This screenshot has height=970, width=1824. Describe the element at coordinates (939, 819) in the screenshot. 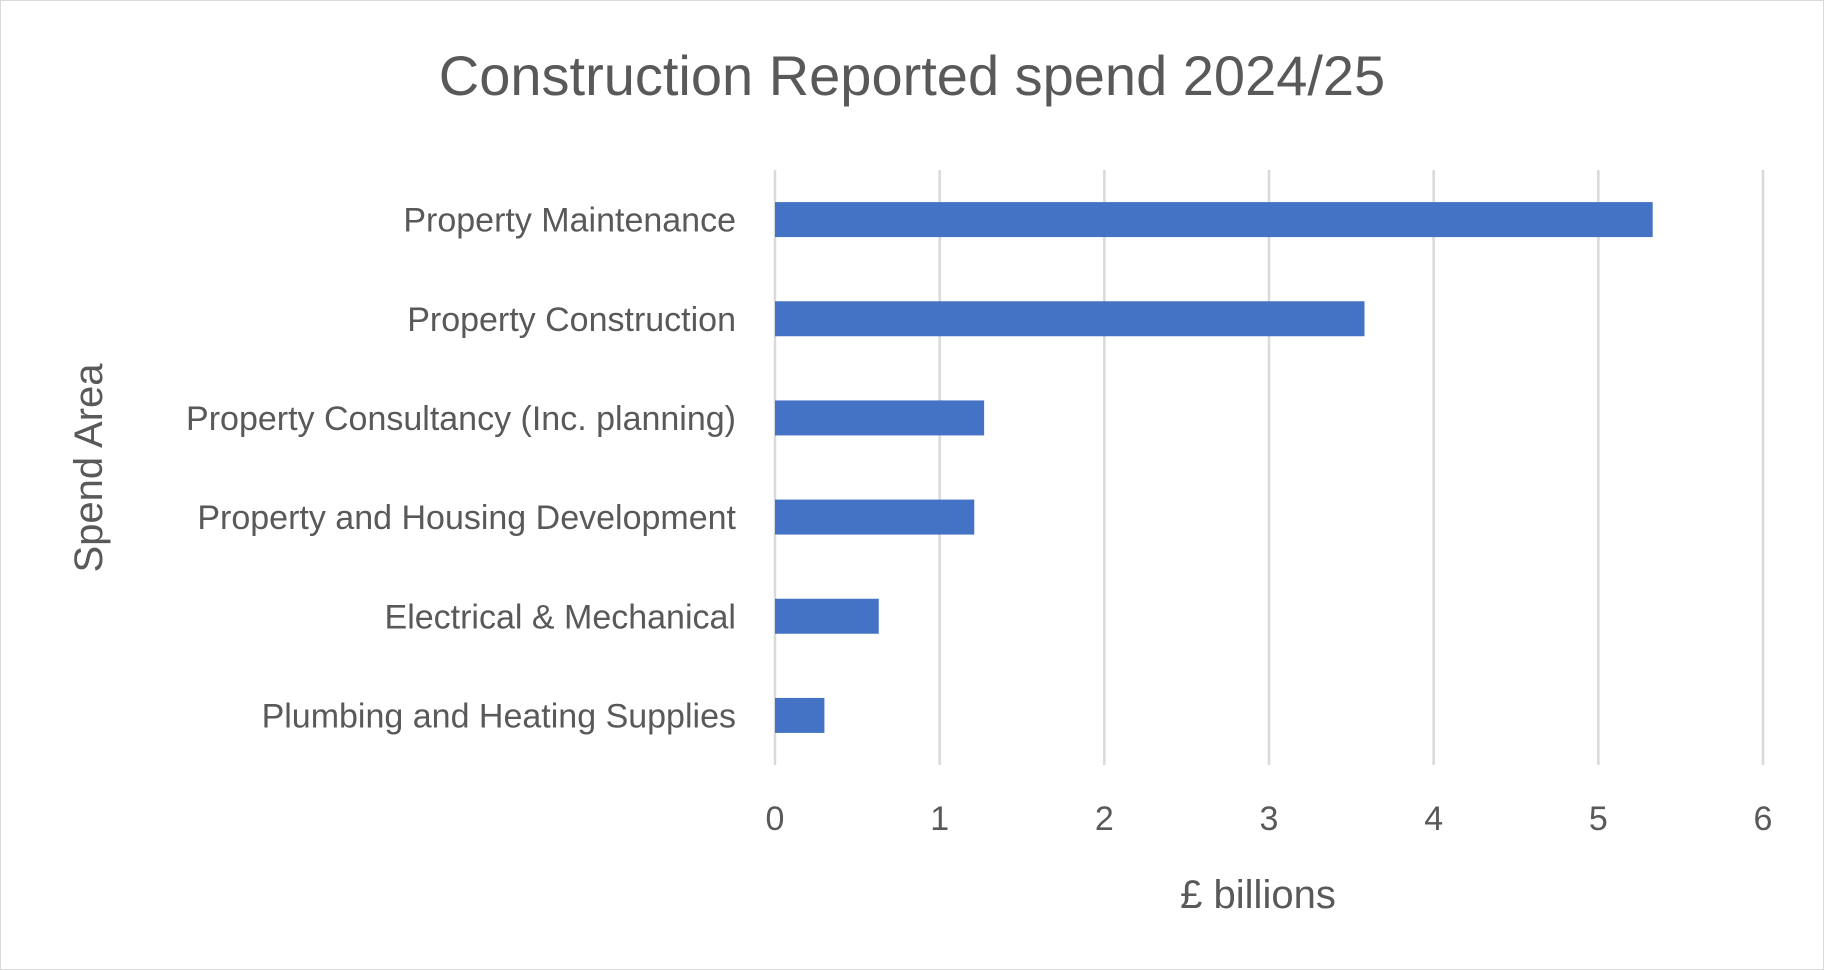

I see `x-tick-label: 1` at that location.